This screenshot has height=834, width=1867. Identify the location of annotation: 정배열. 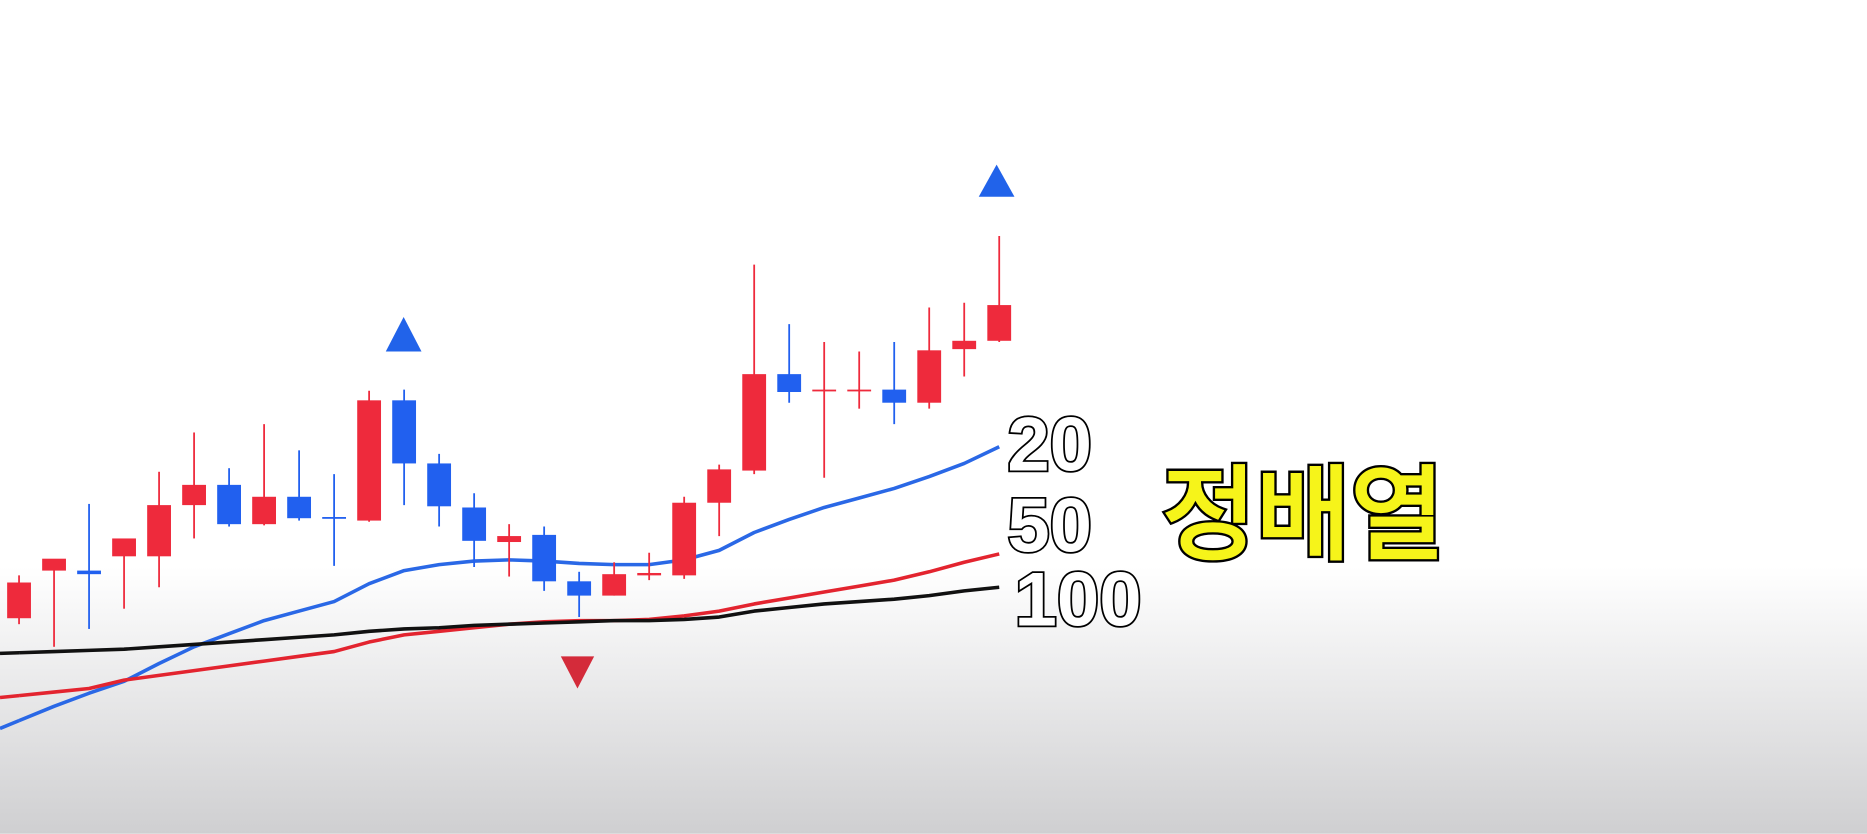
(1303, 515).